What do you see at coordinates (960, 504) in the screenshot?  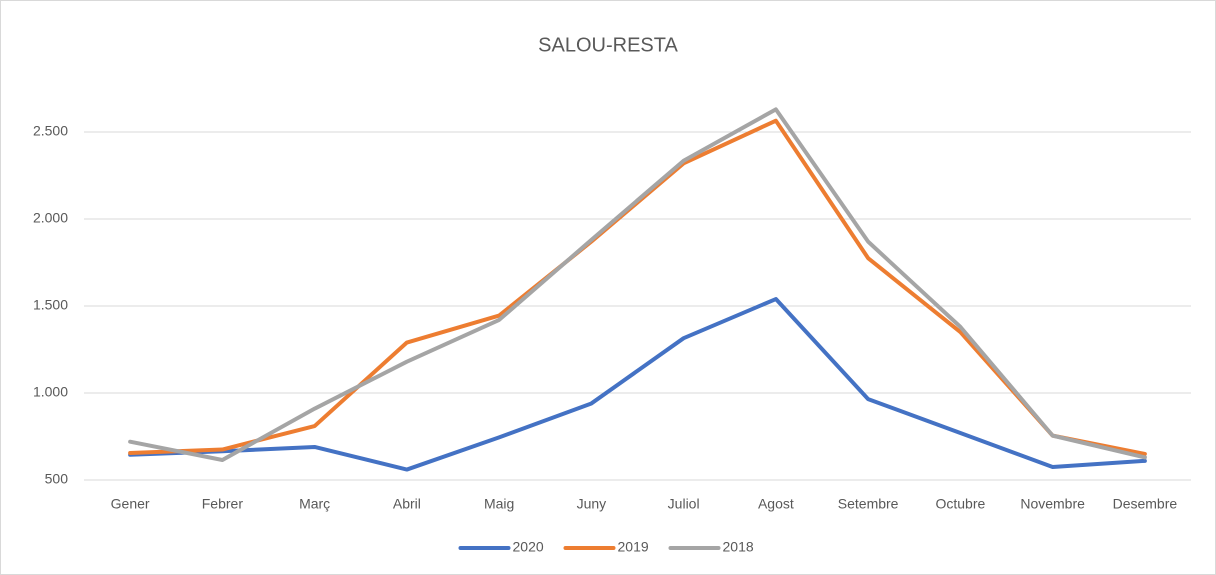 I see `x-tick-label: Octubre` at bounding box center [960, 504].